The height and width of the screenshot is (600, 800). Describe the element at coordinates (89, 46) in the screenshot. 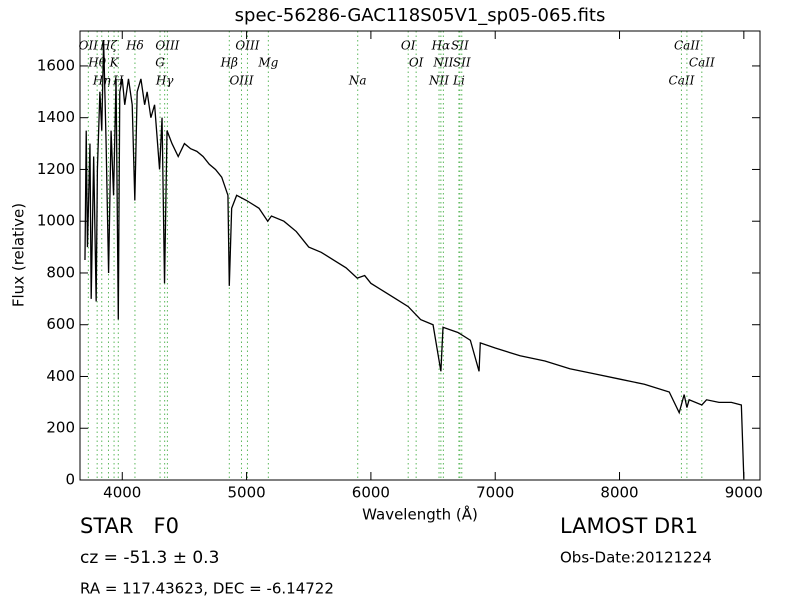

I see `spectral-line-label: OII` at that location.